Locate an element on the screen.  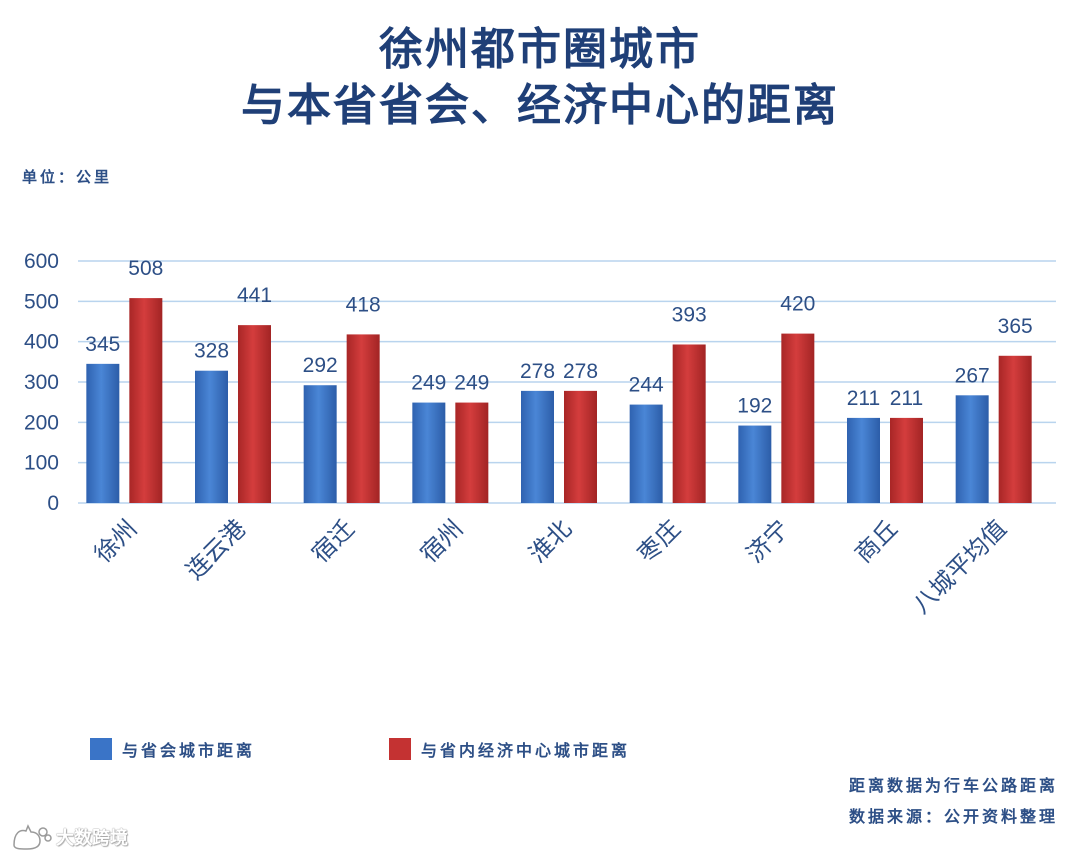
data-label-economic-center-6: 420 is located at coordinates (797, 304).